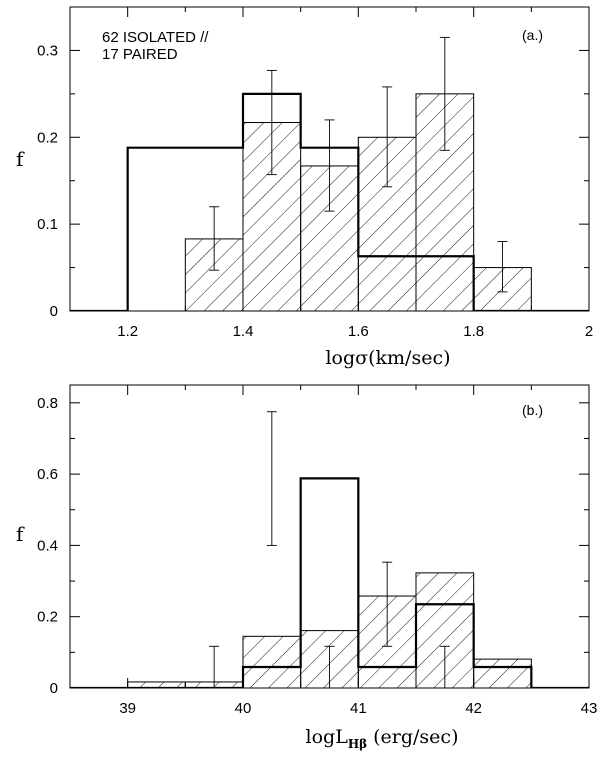 The height and width of the screenshot is (758, 600). Describe the element at coordinates (47, 545) in the screenshot. I see `panel-b-ytick-label: 0.4` at that location.